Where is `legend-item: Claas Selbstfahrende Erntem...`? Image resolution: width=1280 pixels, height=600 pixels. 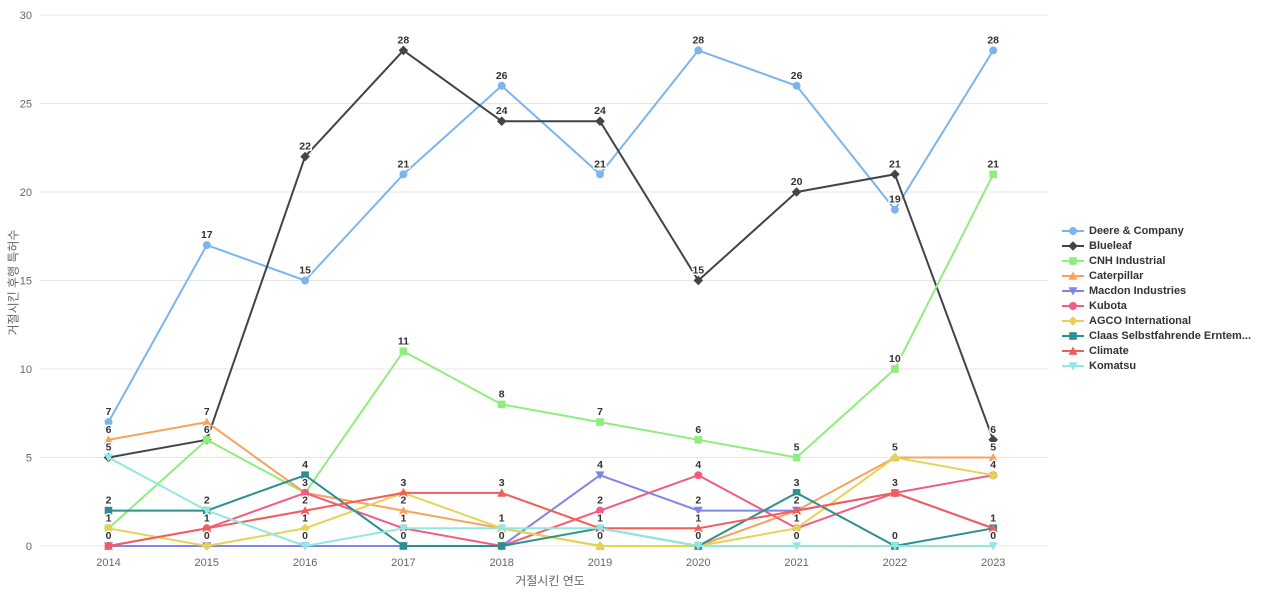
legend-item: Claas Selbstfahrende Erntem... is located at coordinates (1156, 335).